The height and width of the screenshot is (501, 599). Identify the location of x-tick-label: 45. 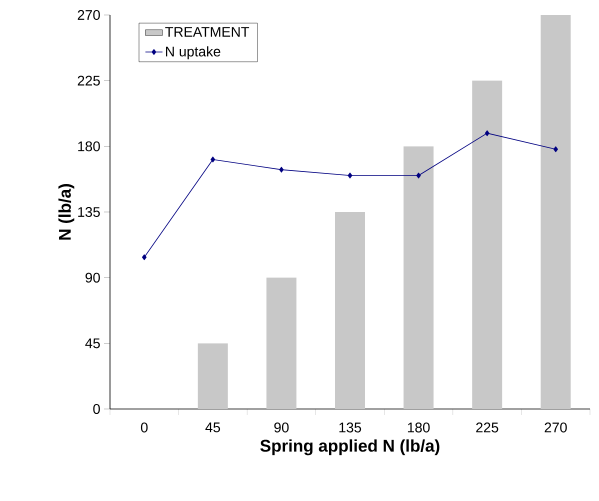
(212, 427).